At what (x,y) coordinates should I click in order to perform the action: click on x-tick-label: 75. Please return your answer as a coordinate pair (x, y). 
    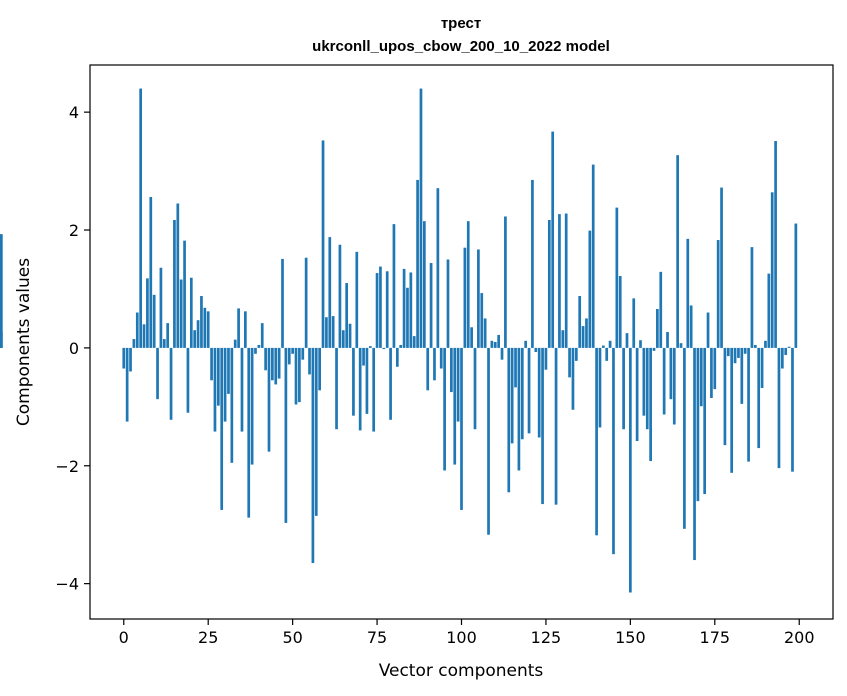
    Looking at the image, I should click on (377, 637).